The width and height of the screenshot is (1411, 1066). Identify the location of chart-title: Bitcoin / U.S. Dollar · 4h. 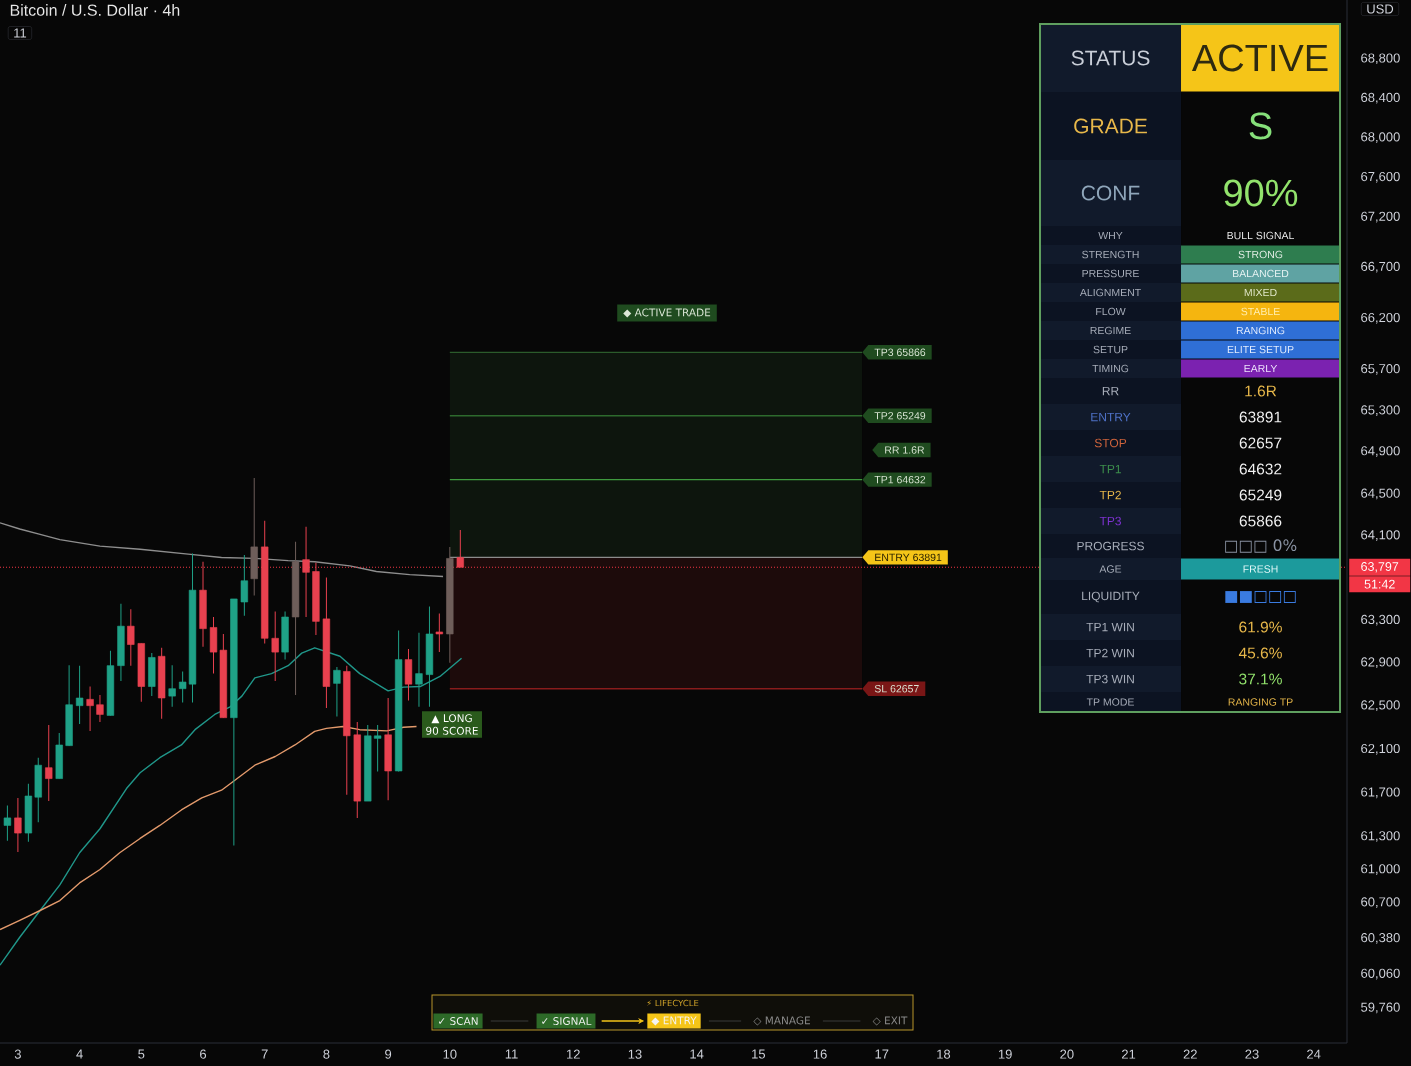
(95, 10).